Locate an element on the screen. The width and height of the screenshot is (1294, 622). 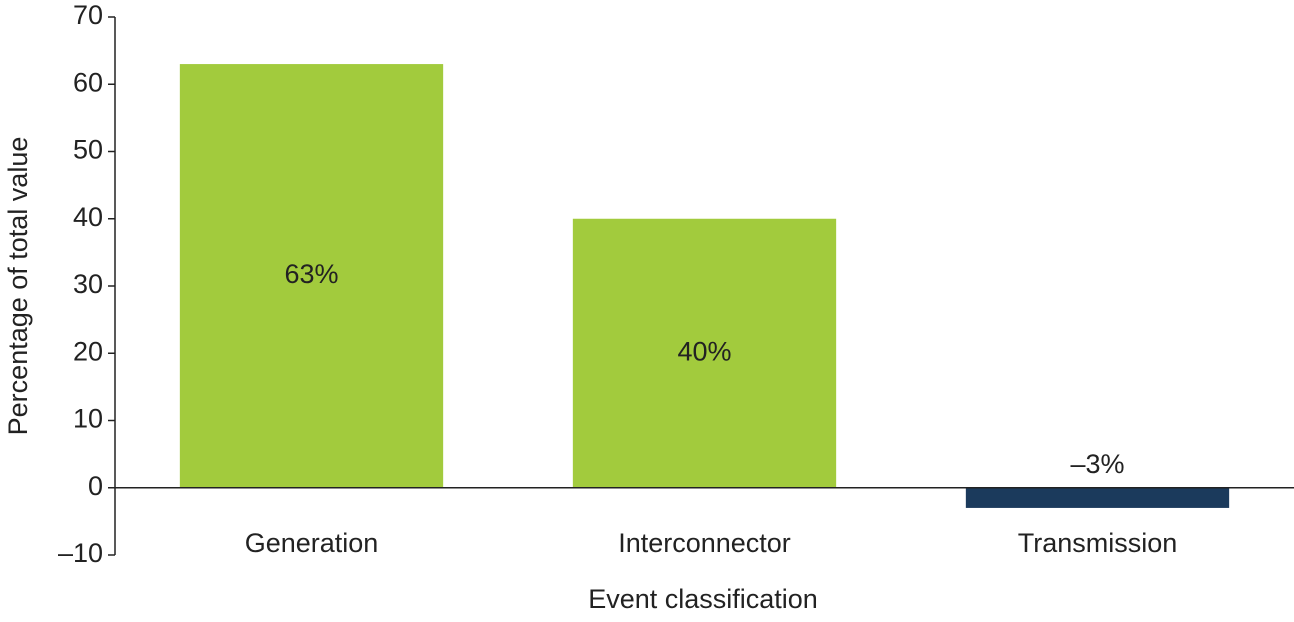
x-tick-label: Transmission is located at coordinates (1098, 543).